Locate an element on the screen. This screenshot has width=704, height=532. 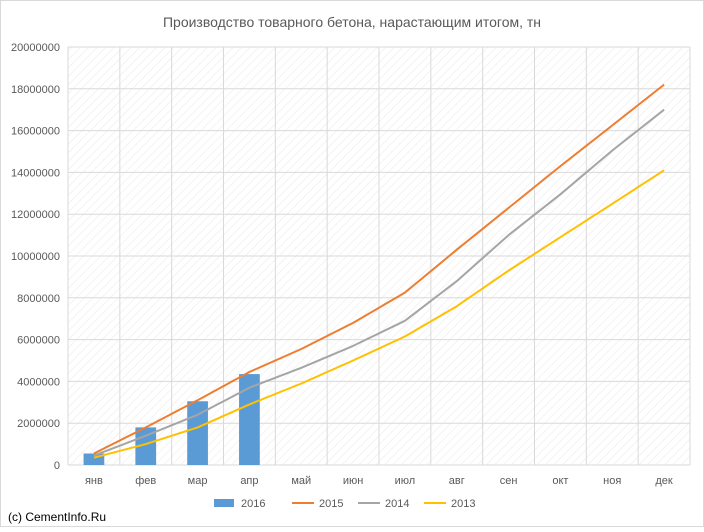
y-tick-label: 18000000 is located at coordinates (35, 90).